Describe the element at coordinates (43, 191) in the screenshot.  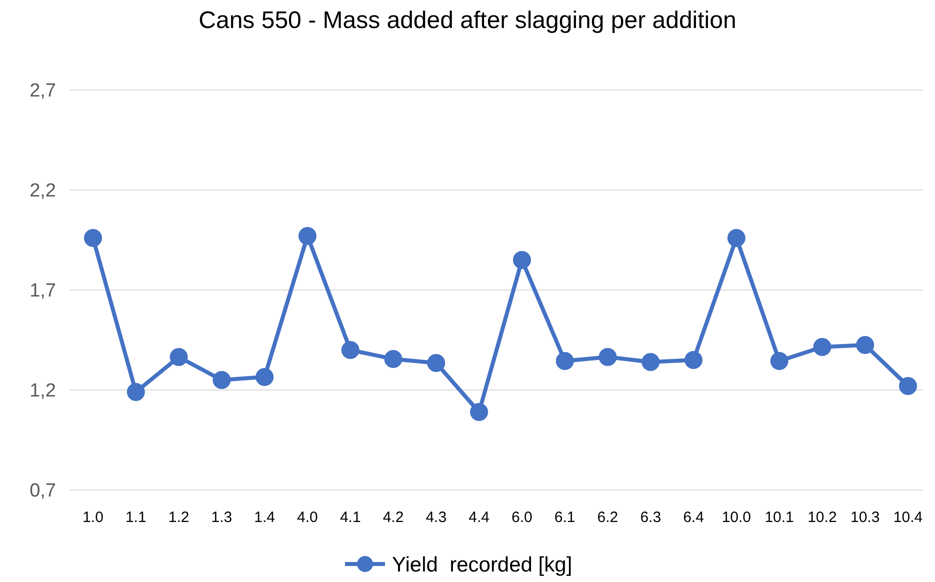
I see `y-tick-label: 2,2` at that location.